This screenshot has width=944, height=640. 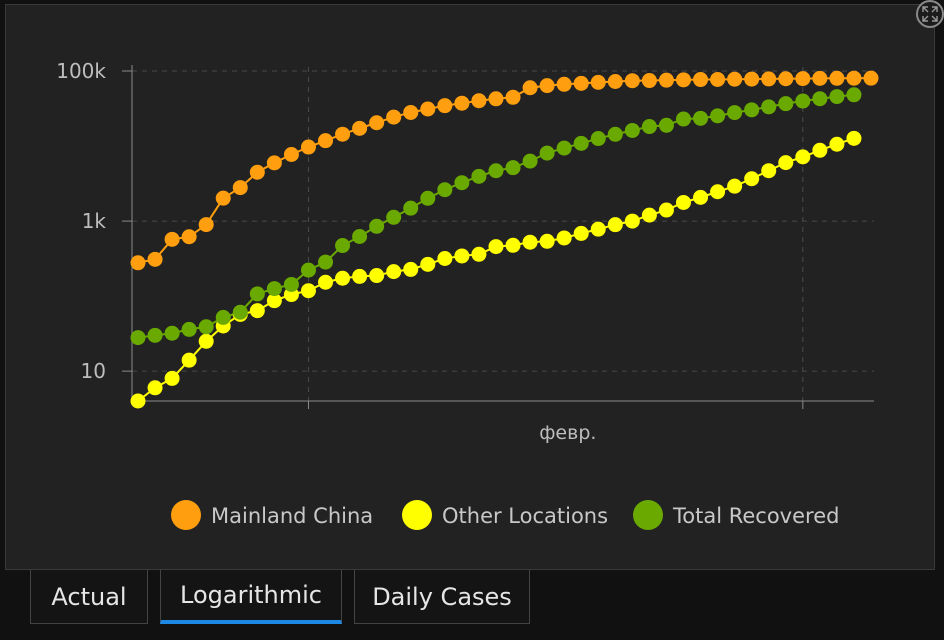 I want to click on y-tick-label: 1k, so click(x=94, y=221).